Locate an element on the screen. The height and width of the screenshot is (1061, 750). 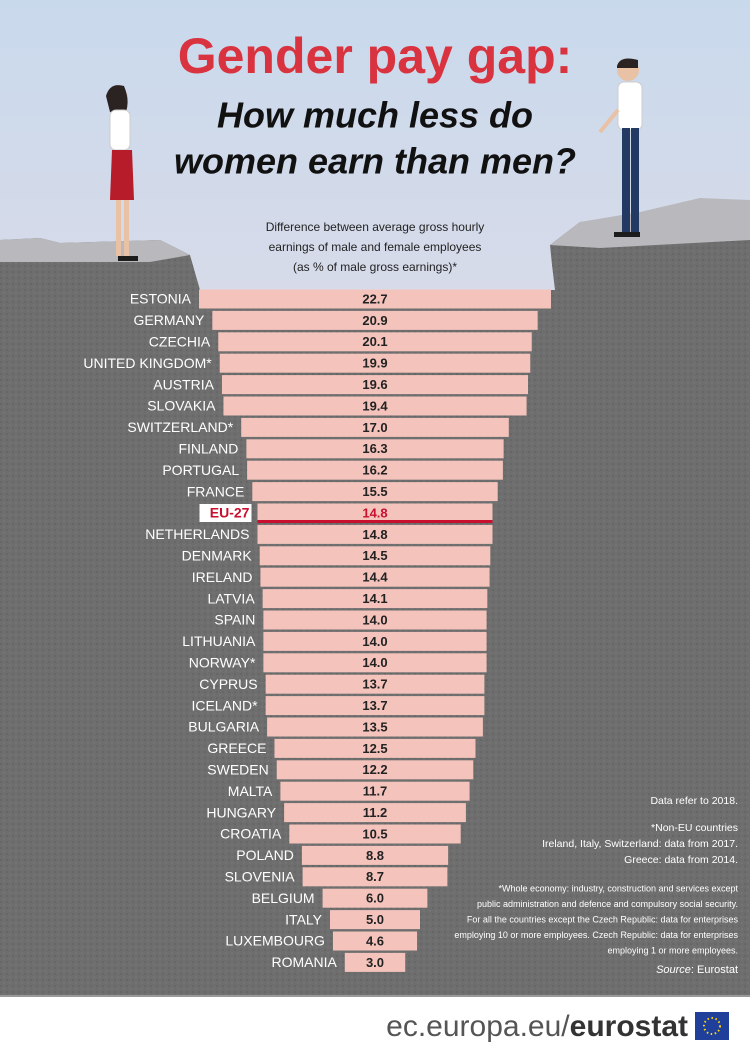
eu-flag is located at coordinates (712, 1026).